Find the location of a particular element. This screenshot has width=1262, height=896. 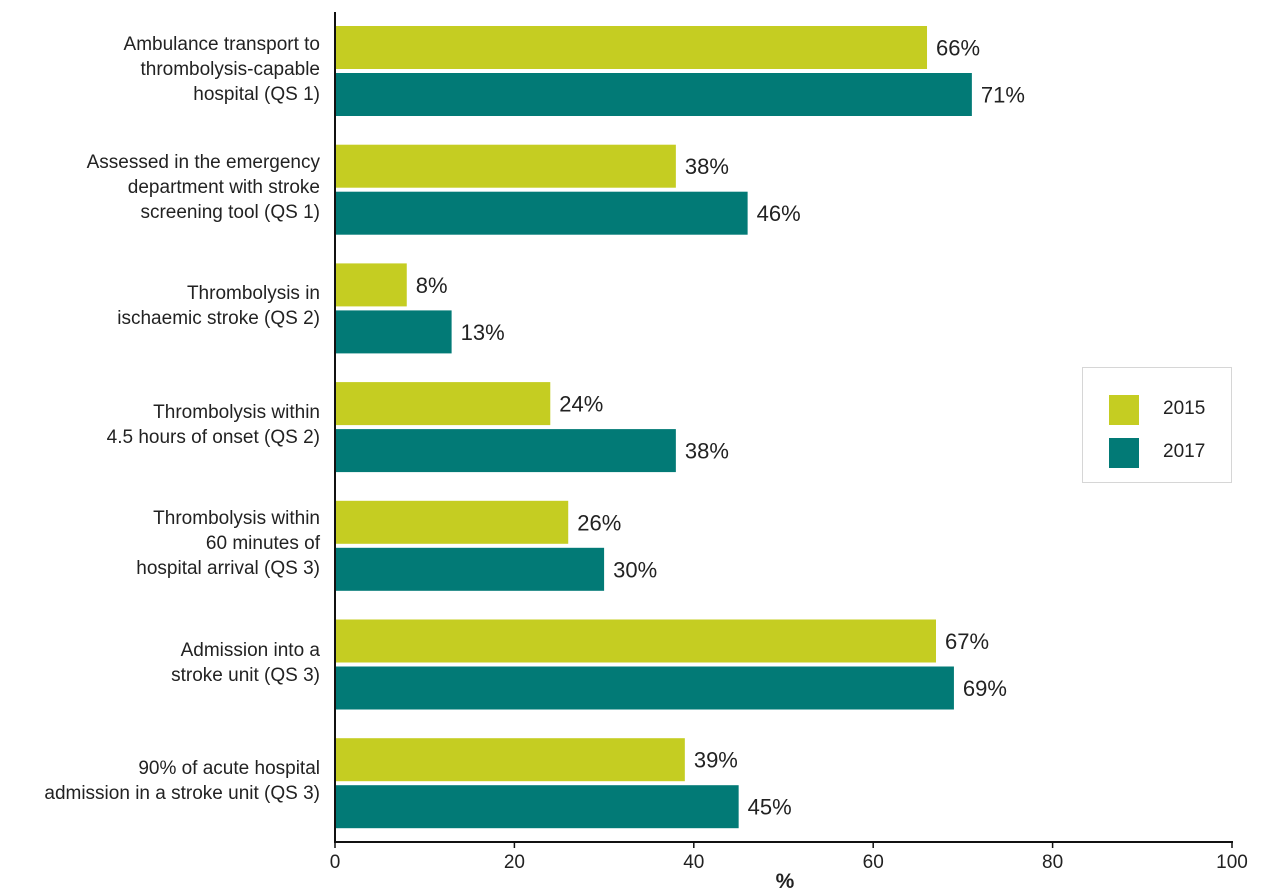

category-label-line: department with stroke is located at coordinates (223, 188).